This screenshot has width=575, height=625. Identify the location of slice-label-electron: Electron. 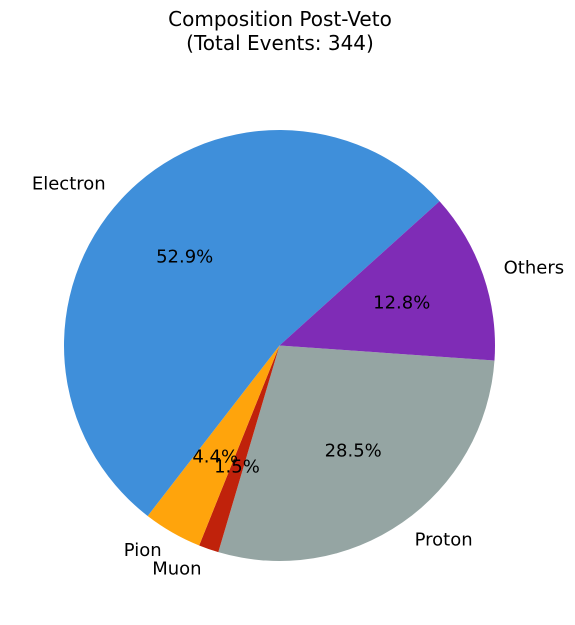
(69, 183).